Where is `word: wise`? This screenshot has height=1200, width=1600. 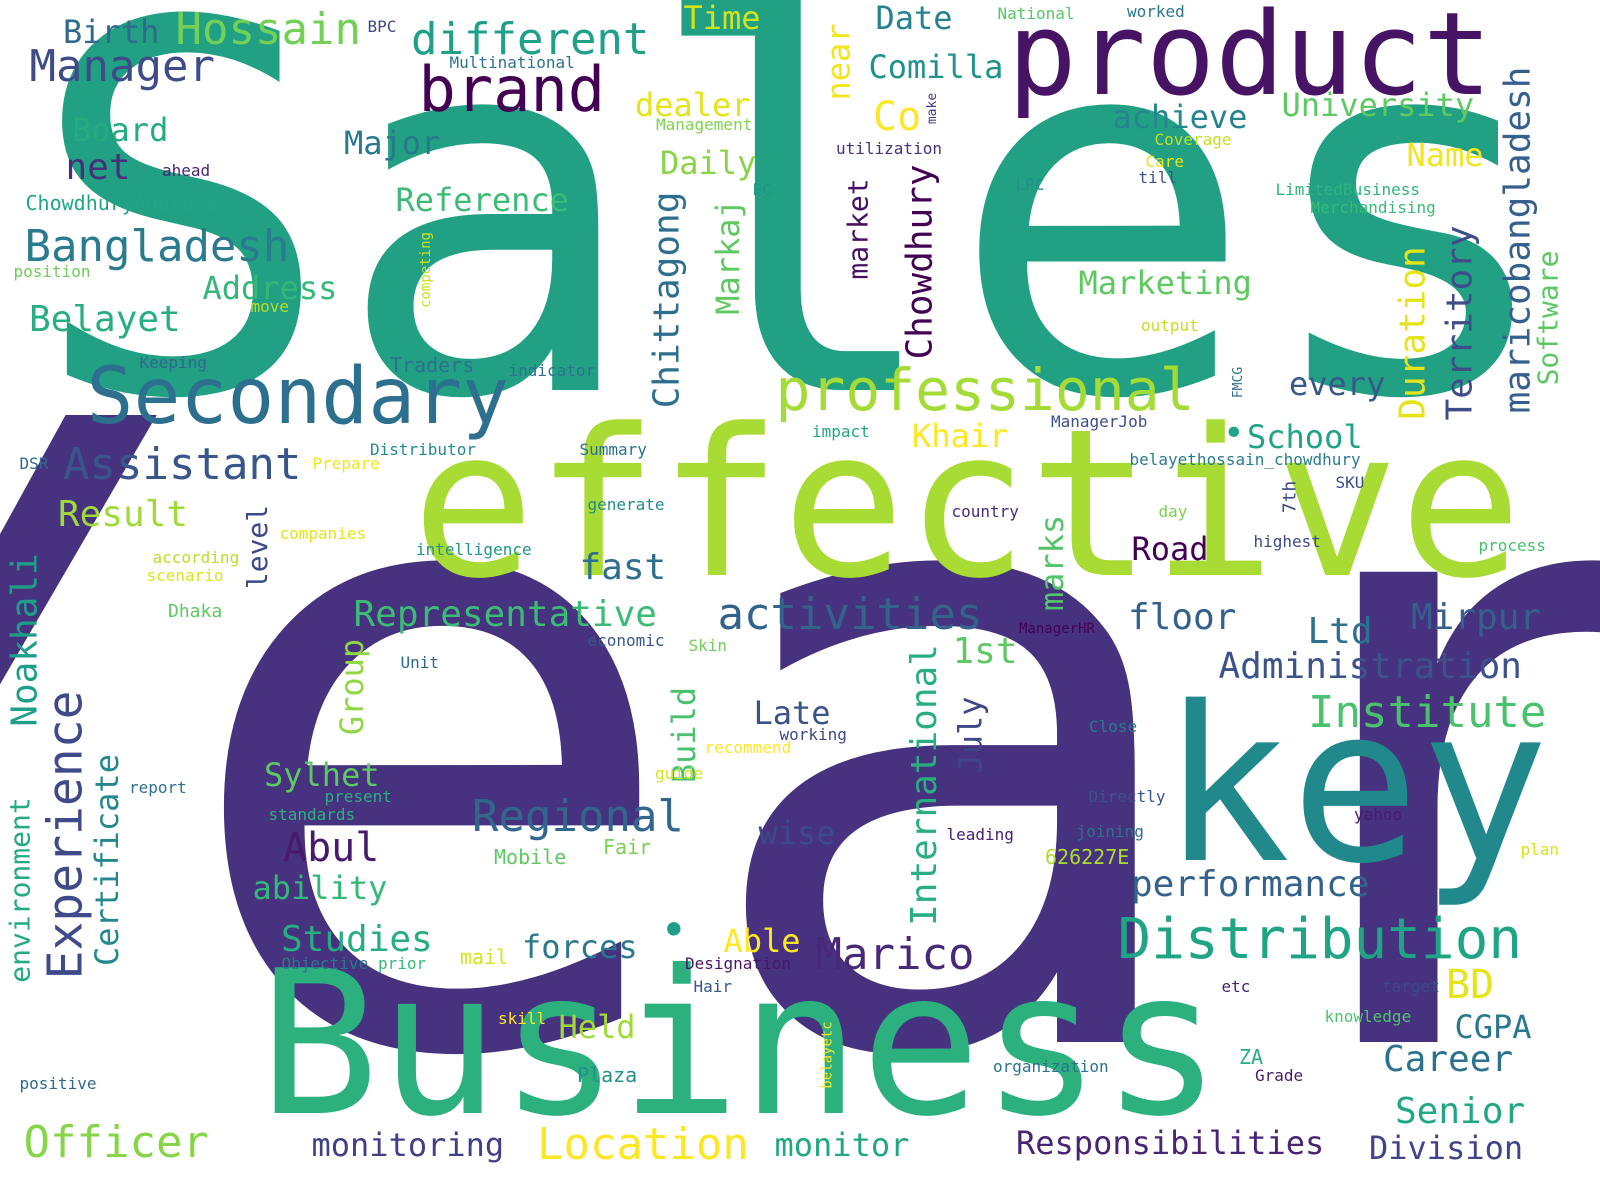 word: wise is located at coordinates (797, 833).